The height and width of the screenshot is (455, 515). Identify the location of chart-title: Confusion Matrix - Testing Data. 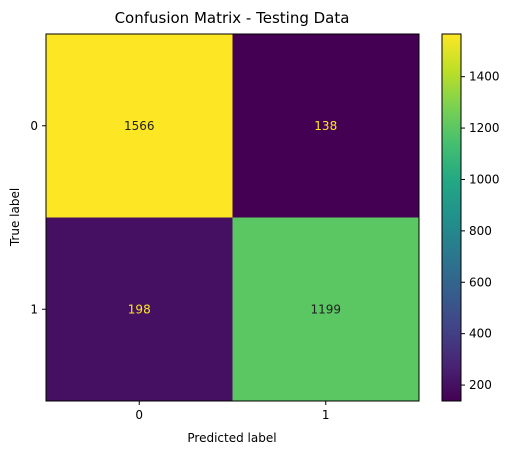
(232, 18).